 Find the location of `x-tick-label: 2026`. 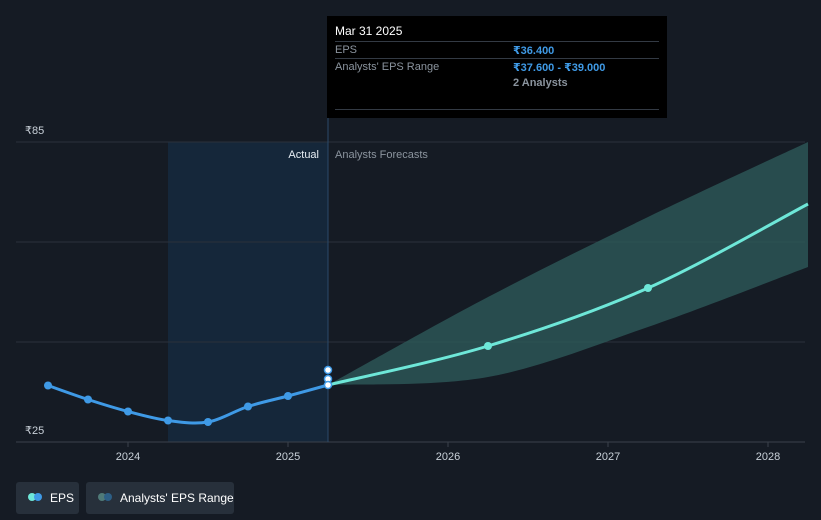

x-tick-label: 2026 is located at coordinates (448, 457).